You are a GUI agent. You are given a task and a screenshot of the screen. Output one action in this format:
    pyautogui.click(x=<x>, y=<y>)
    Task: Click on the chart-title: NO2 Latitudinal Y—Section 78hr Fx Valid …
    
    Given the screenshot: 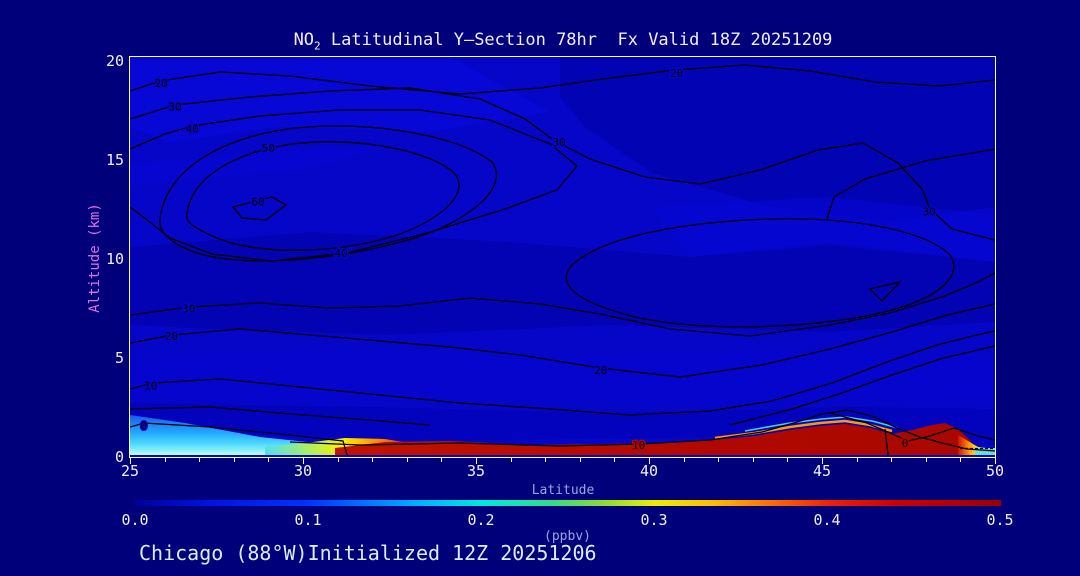 What is the action you would take?
    pyautogui.click(x=563, y=41)
    